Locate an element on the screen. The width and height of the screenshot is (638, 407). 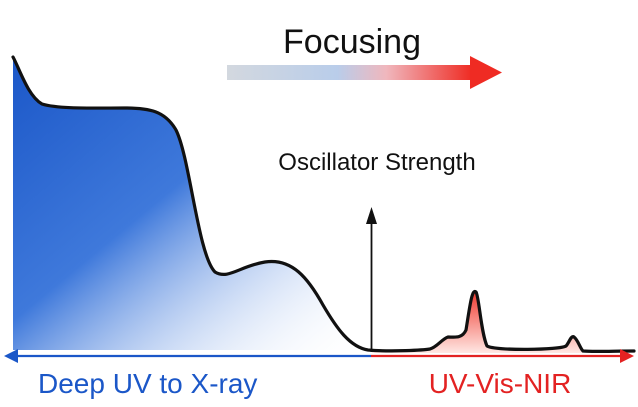
focusing-arrow is located at coordinates (364, 72).